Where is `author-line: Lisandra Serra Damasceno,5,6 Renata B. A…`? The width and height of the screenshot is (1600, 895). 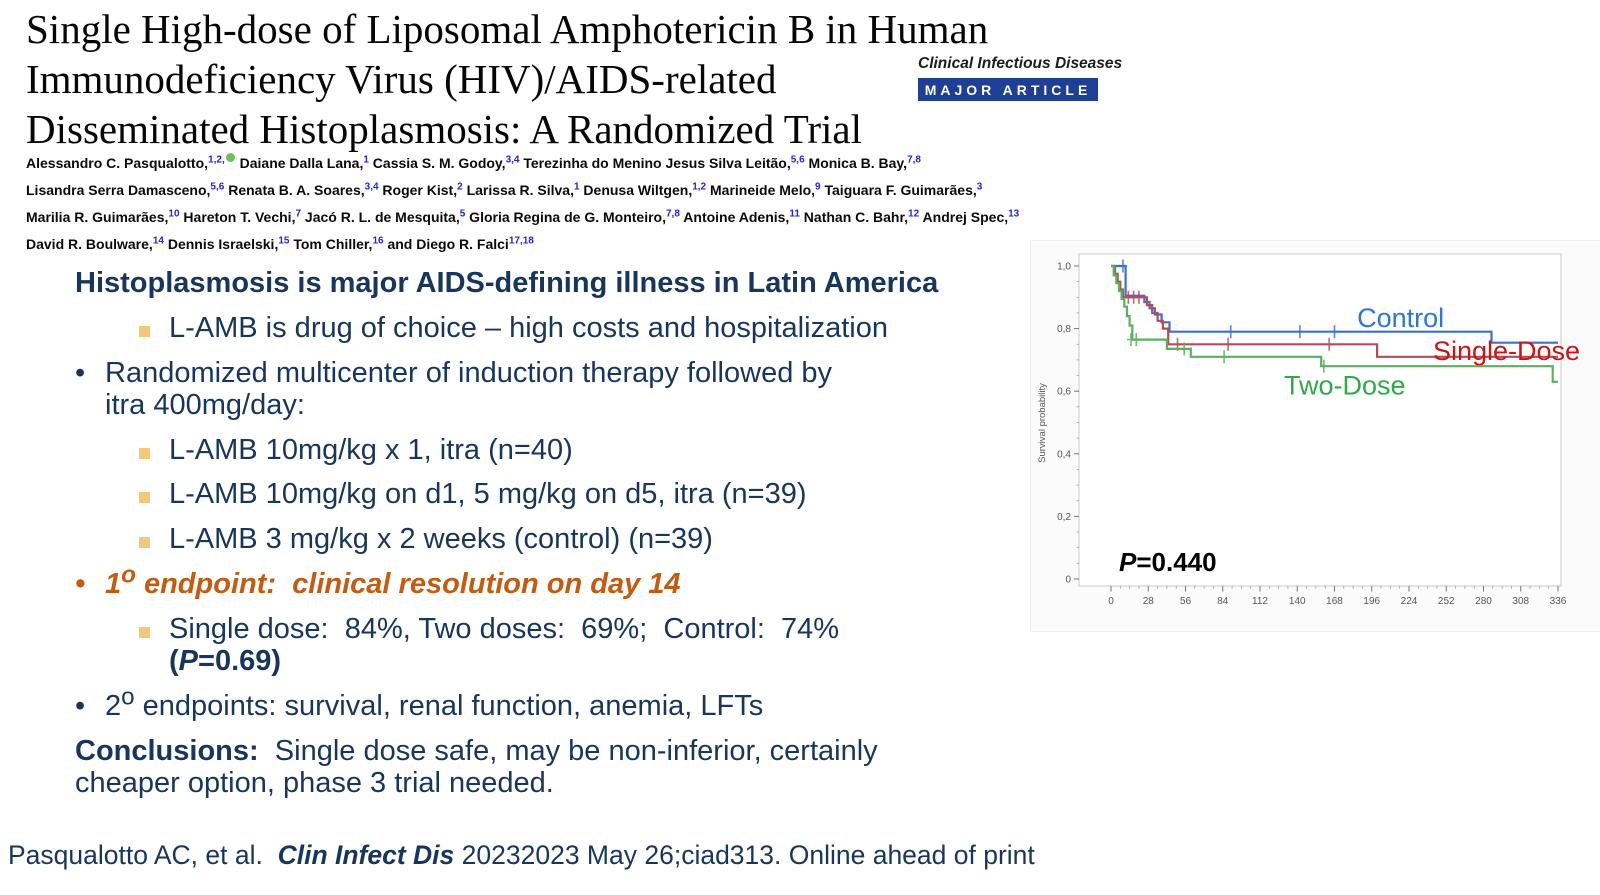 author-line: Lisandra Serra Damasceno,5,6 Renata B. A… is located at coordinates (541, 190).